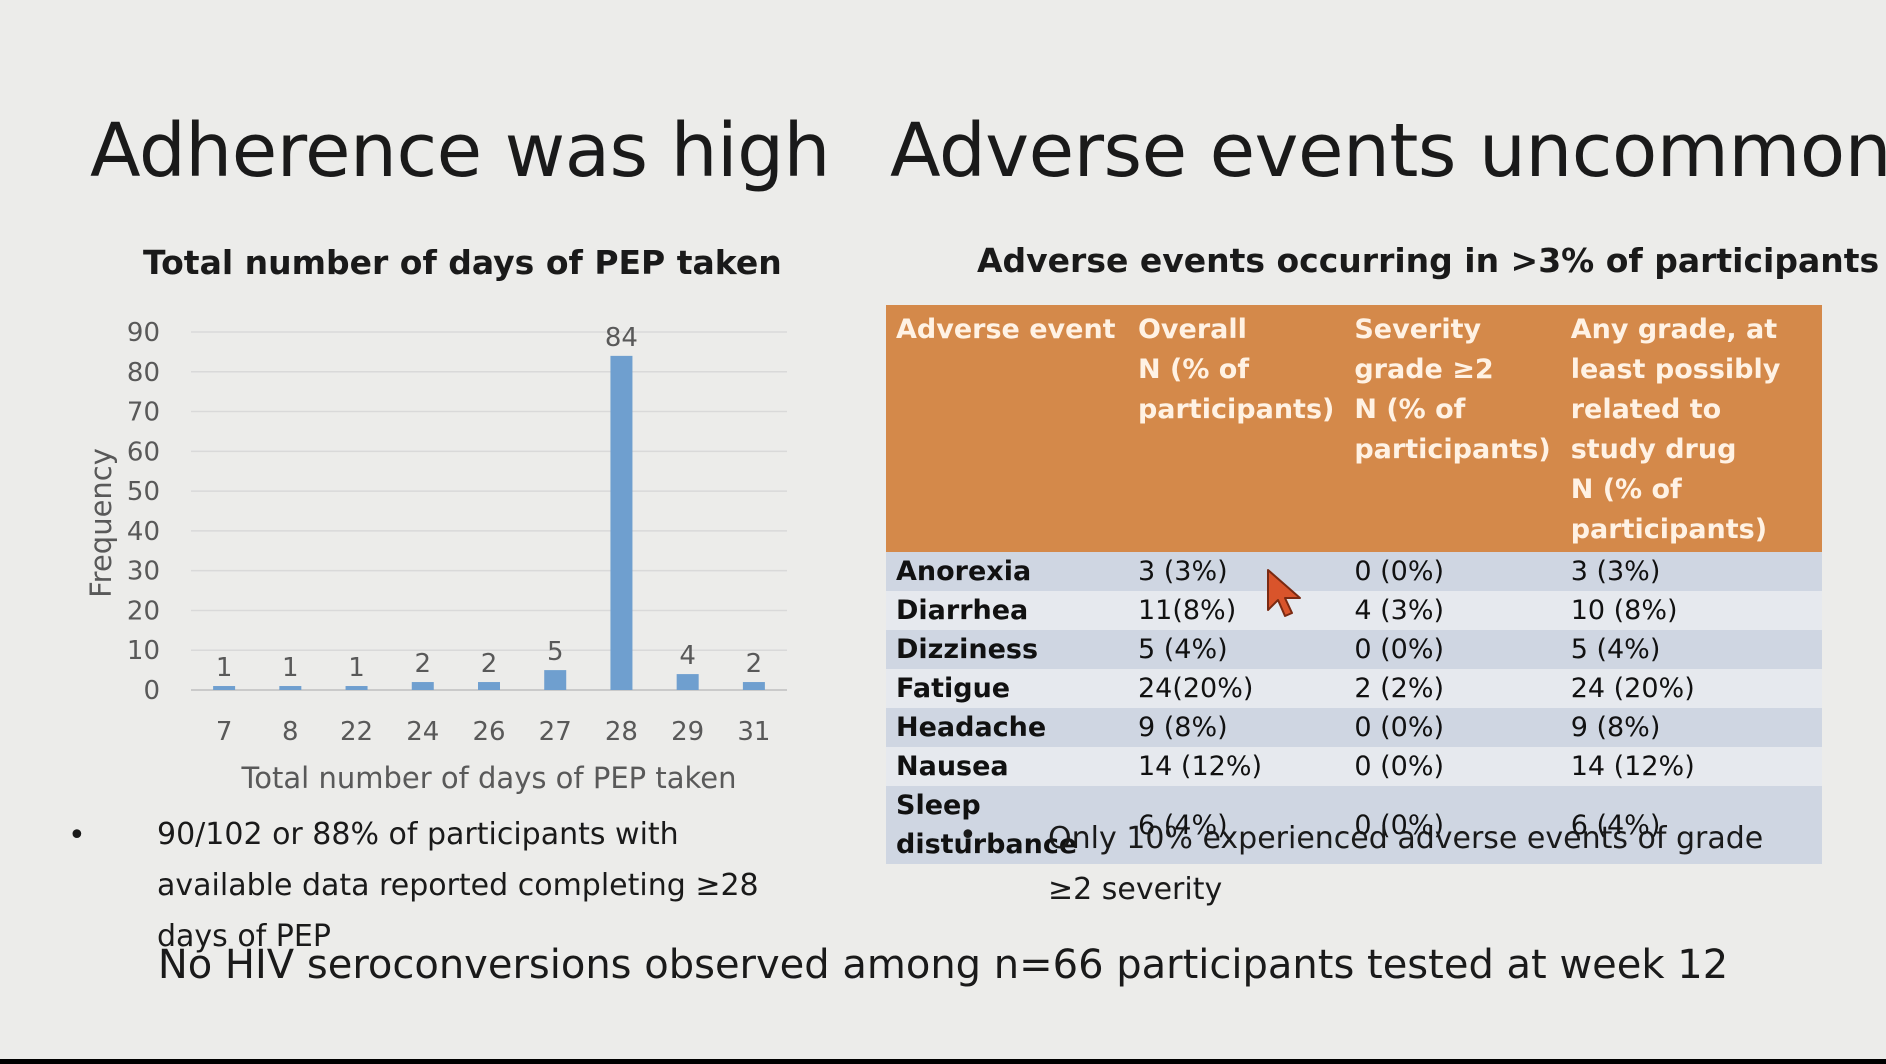 The width and height of the screenshot is (1886, 1064). I want to click on header-severity: Severity grade ≥2 N (% of participants), so click(1452, 428).